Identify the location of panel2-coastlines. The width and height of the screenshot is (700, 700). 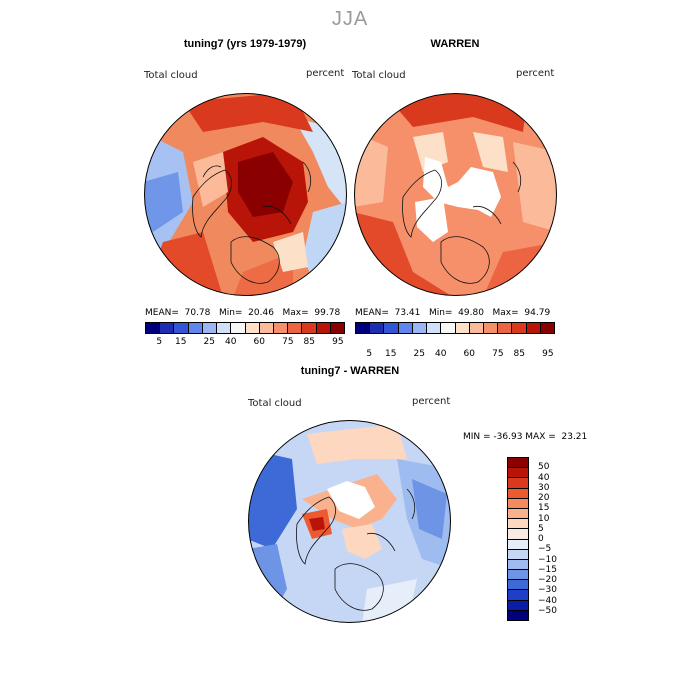
(462, 222).